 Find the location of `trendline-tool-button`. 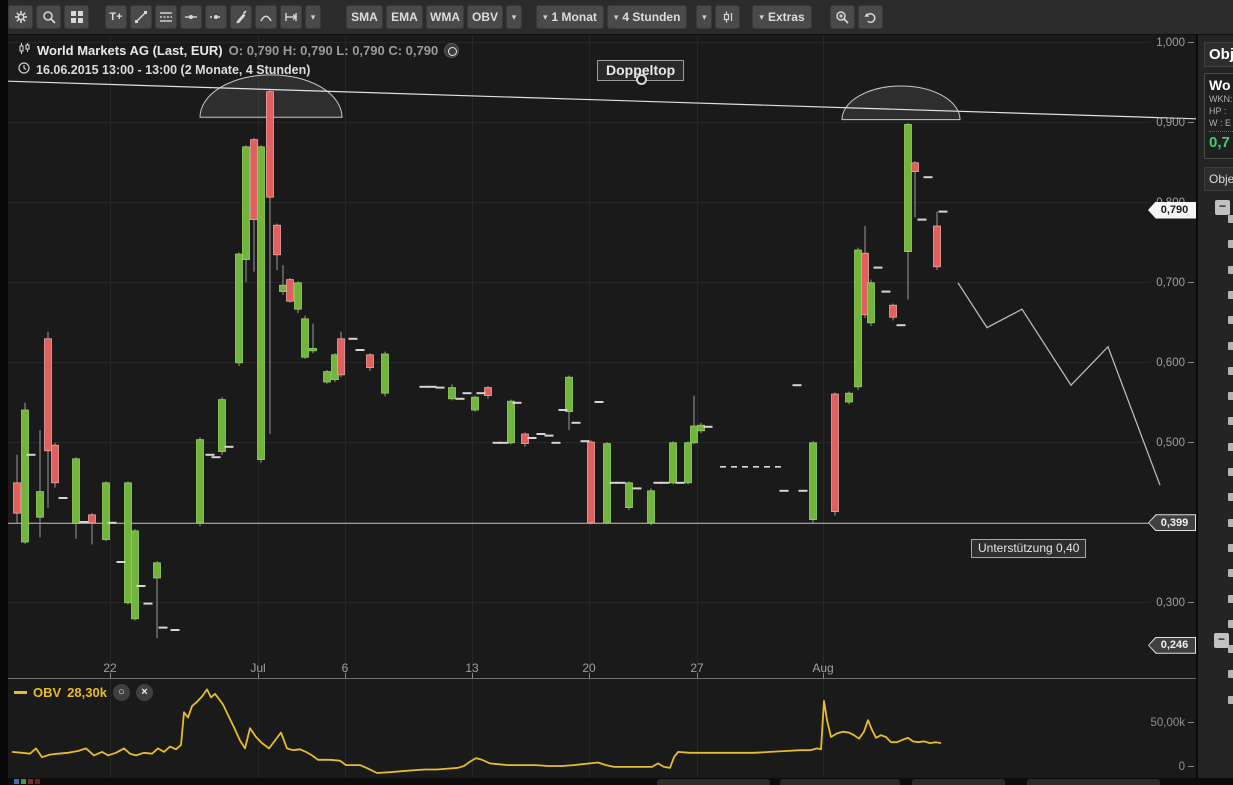

trendline-tool-button is located at coordinates (141, 17).